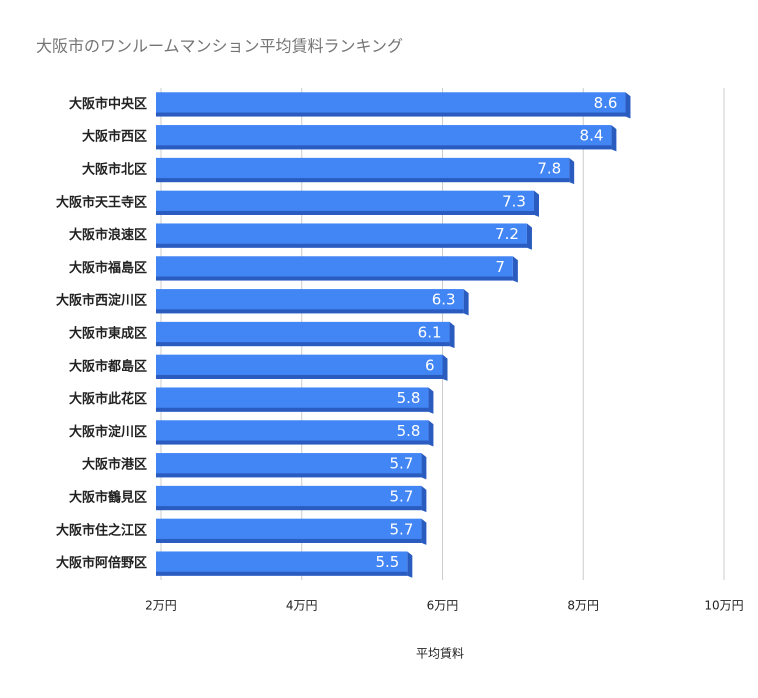 The width and height of the screenshot is (758, 698). Describe the element at coordinates (500, 267) in the screenshot. I see `data-label: 7` at that location.